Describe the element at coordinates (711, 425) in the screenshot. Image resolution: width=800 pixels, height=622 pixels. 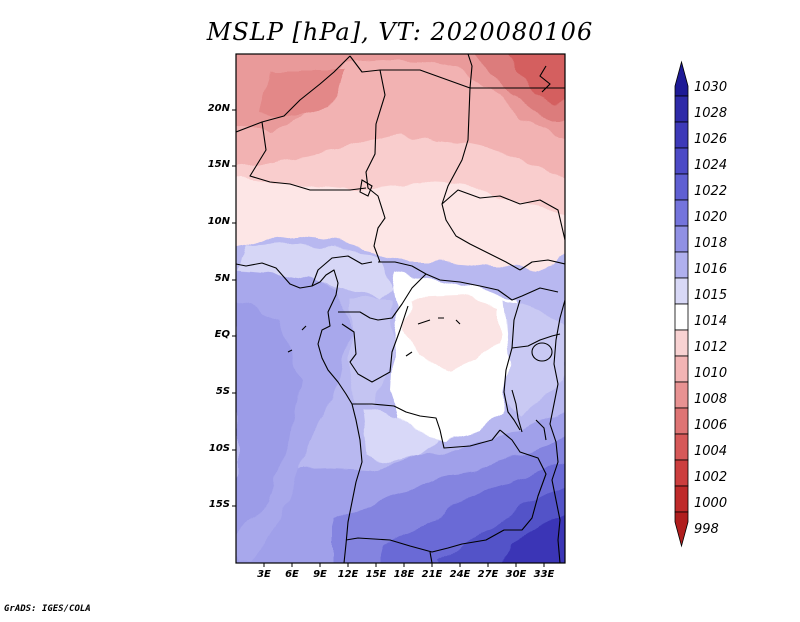
I see `colorbar-label: 1006` at that location.